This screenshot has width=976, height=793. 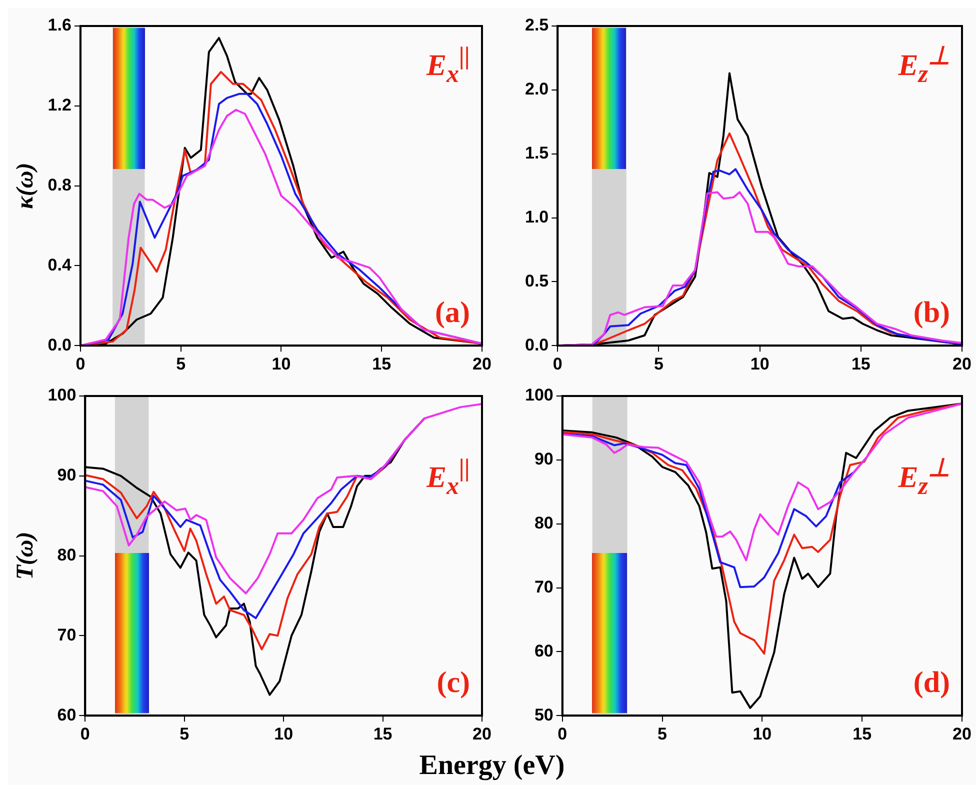 What do you see at coordinates (544, 714) in the screenshot?
I see `y-tick-label: 50` at bounding box center [544, 714].